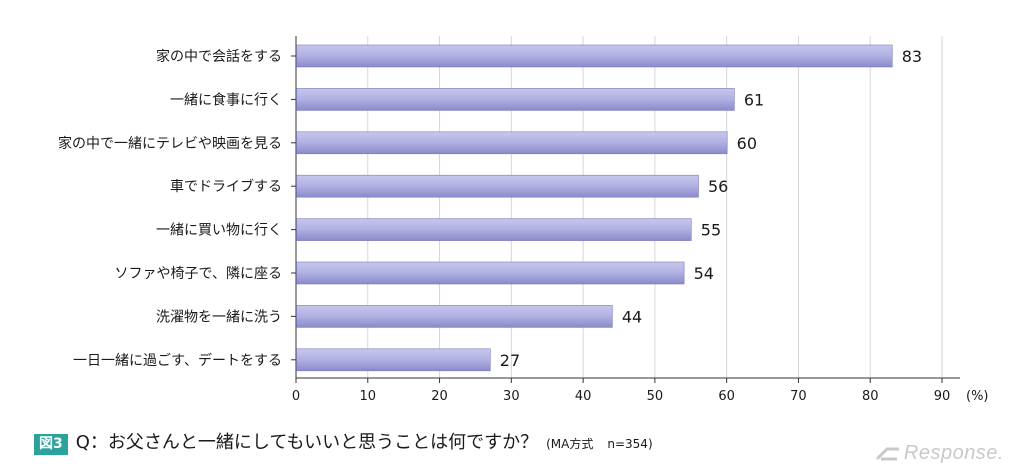 The width and height of the screenshot is (1024, 476). What do you see at coordinates (887, 453) in the screenshot?
I see `response-logo-icon` at bounding box center [887, 453].